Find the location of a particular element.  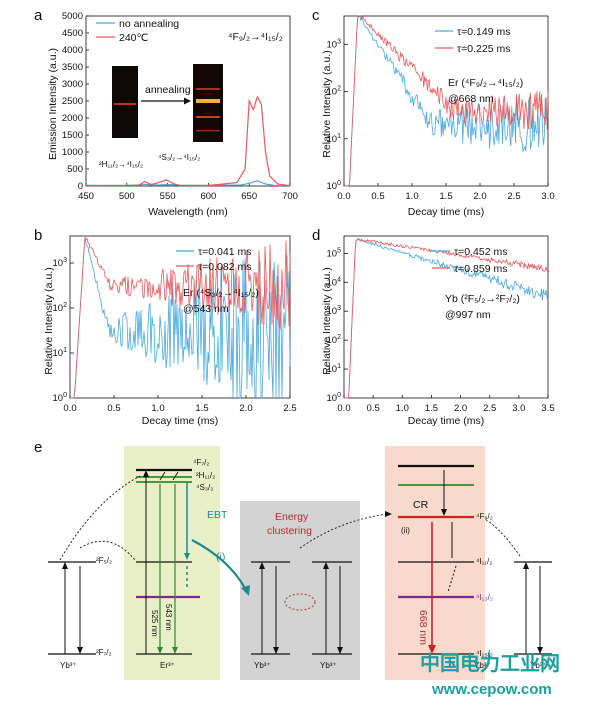

legend-c-red: τ=0.225 ms is located at coordinates (483, 49).